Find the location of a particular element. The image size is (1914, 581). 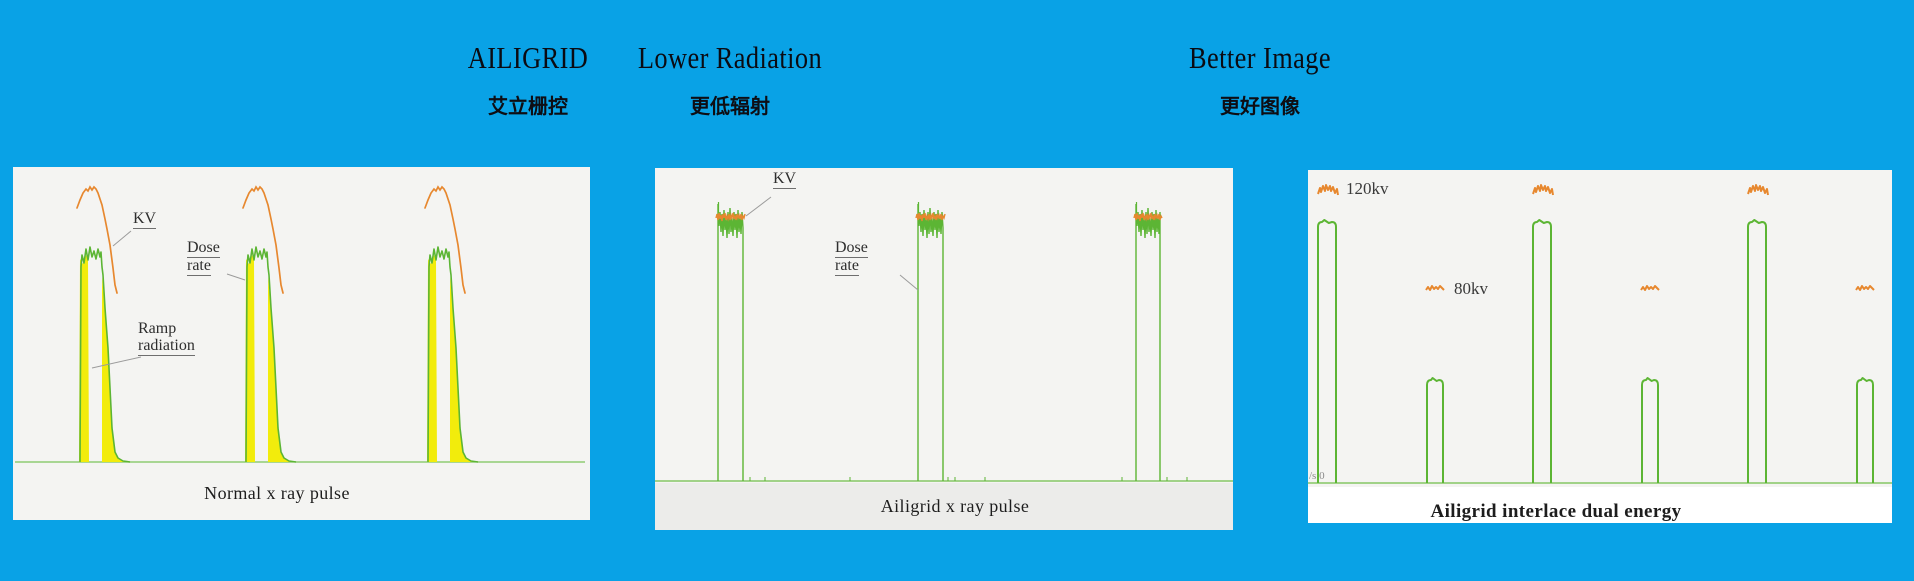

ailigrid-pulse-plot is located at coordinates (944, 339).